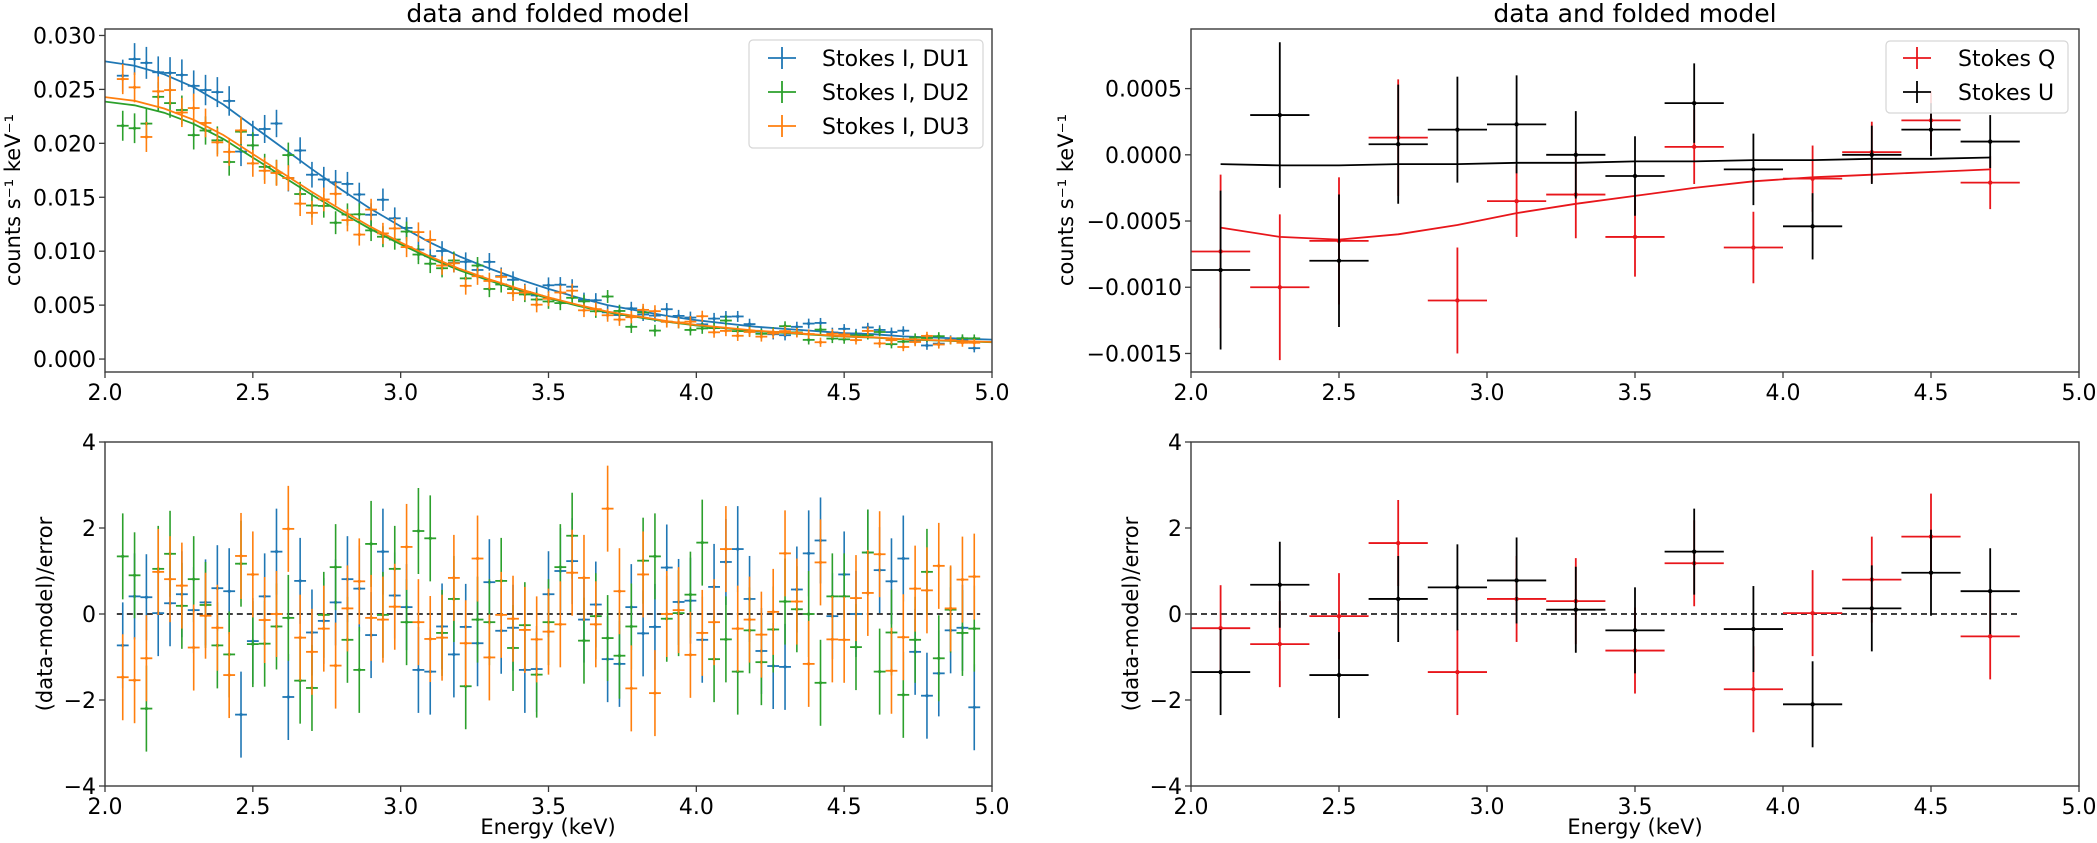 This screenshot has height=843, width=2097. What do you see at coordinates (547, 14) in the screenshot?
I see `top-left-title: data and folded model` at bounding box center [547, 14].